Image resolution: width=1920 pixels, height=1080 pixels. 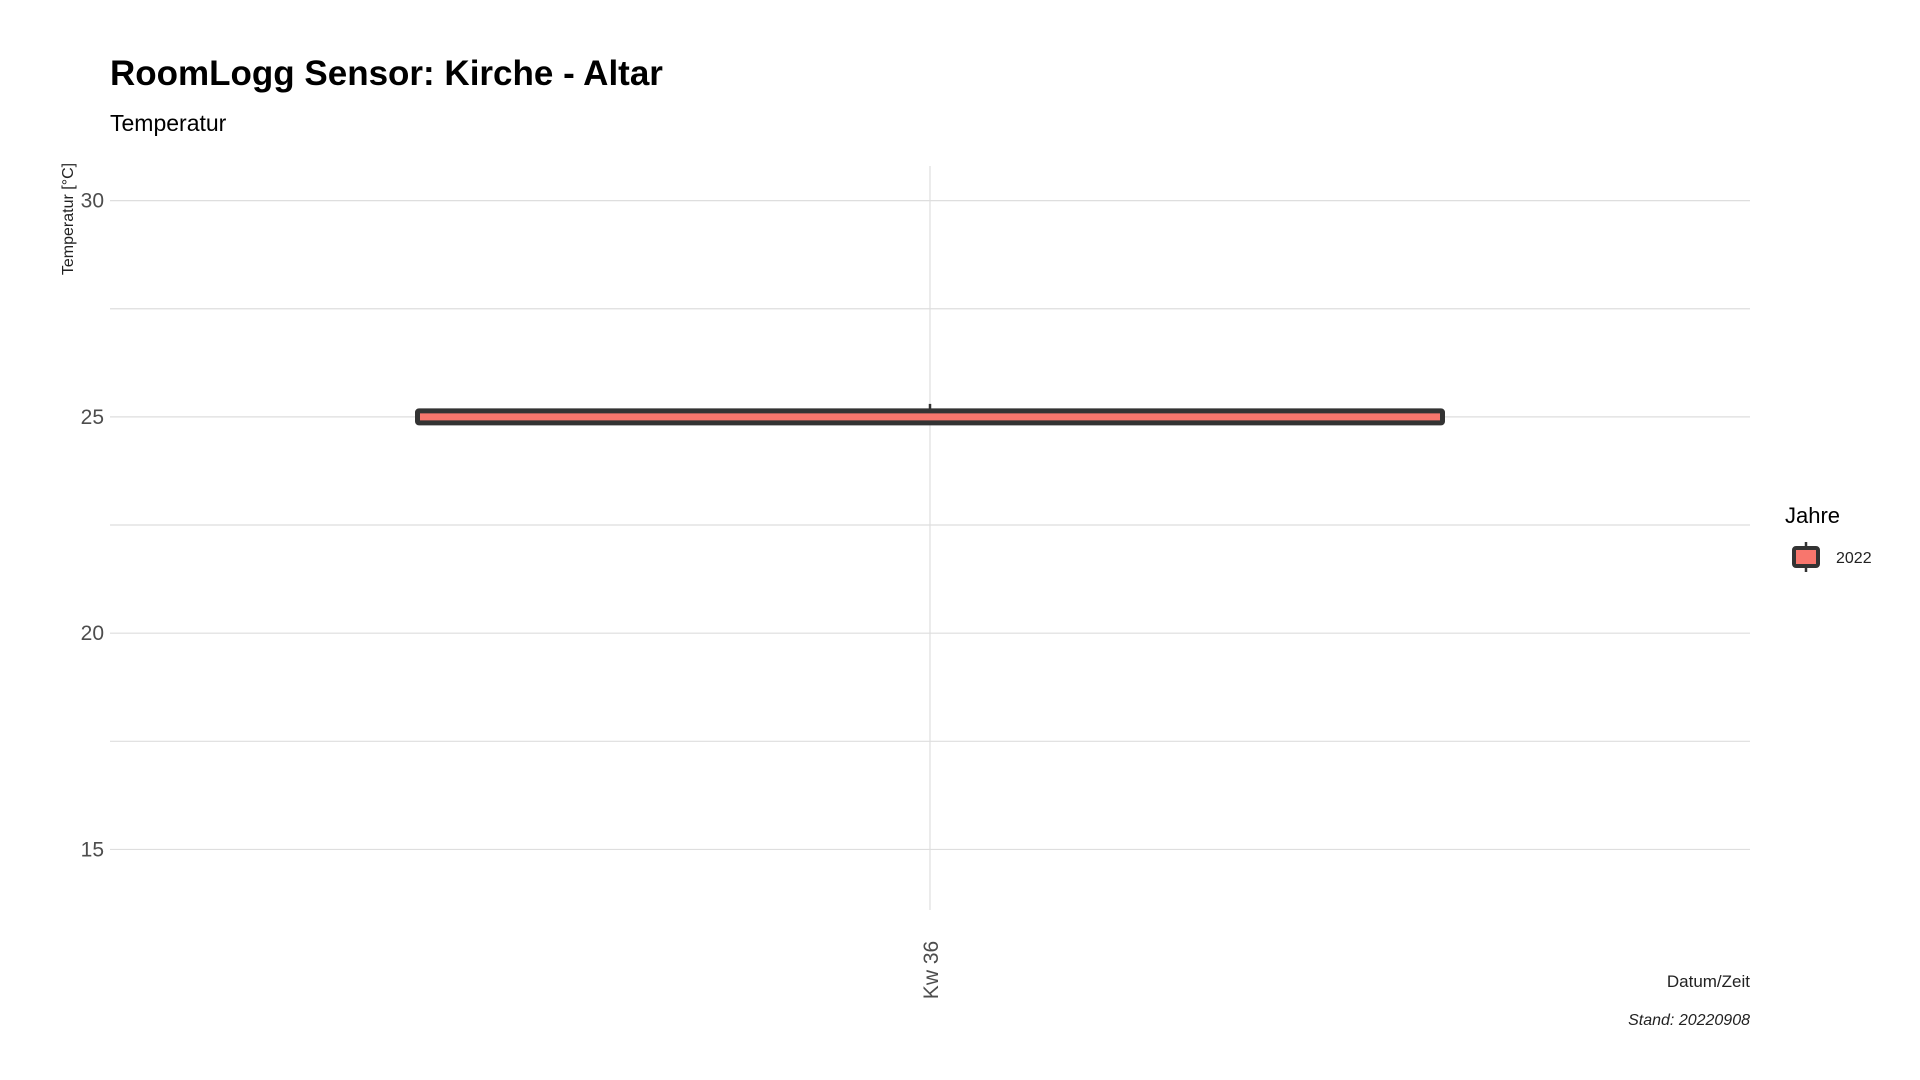 What do you see at coordinates (92, 201) in the screenshot?
I see `y-tick-label: 30` at bounding box center [92, 201].